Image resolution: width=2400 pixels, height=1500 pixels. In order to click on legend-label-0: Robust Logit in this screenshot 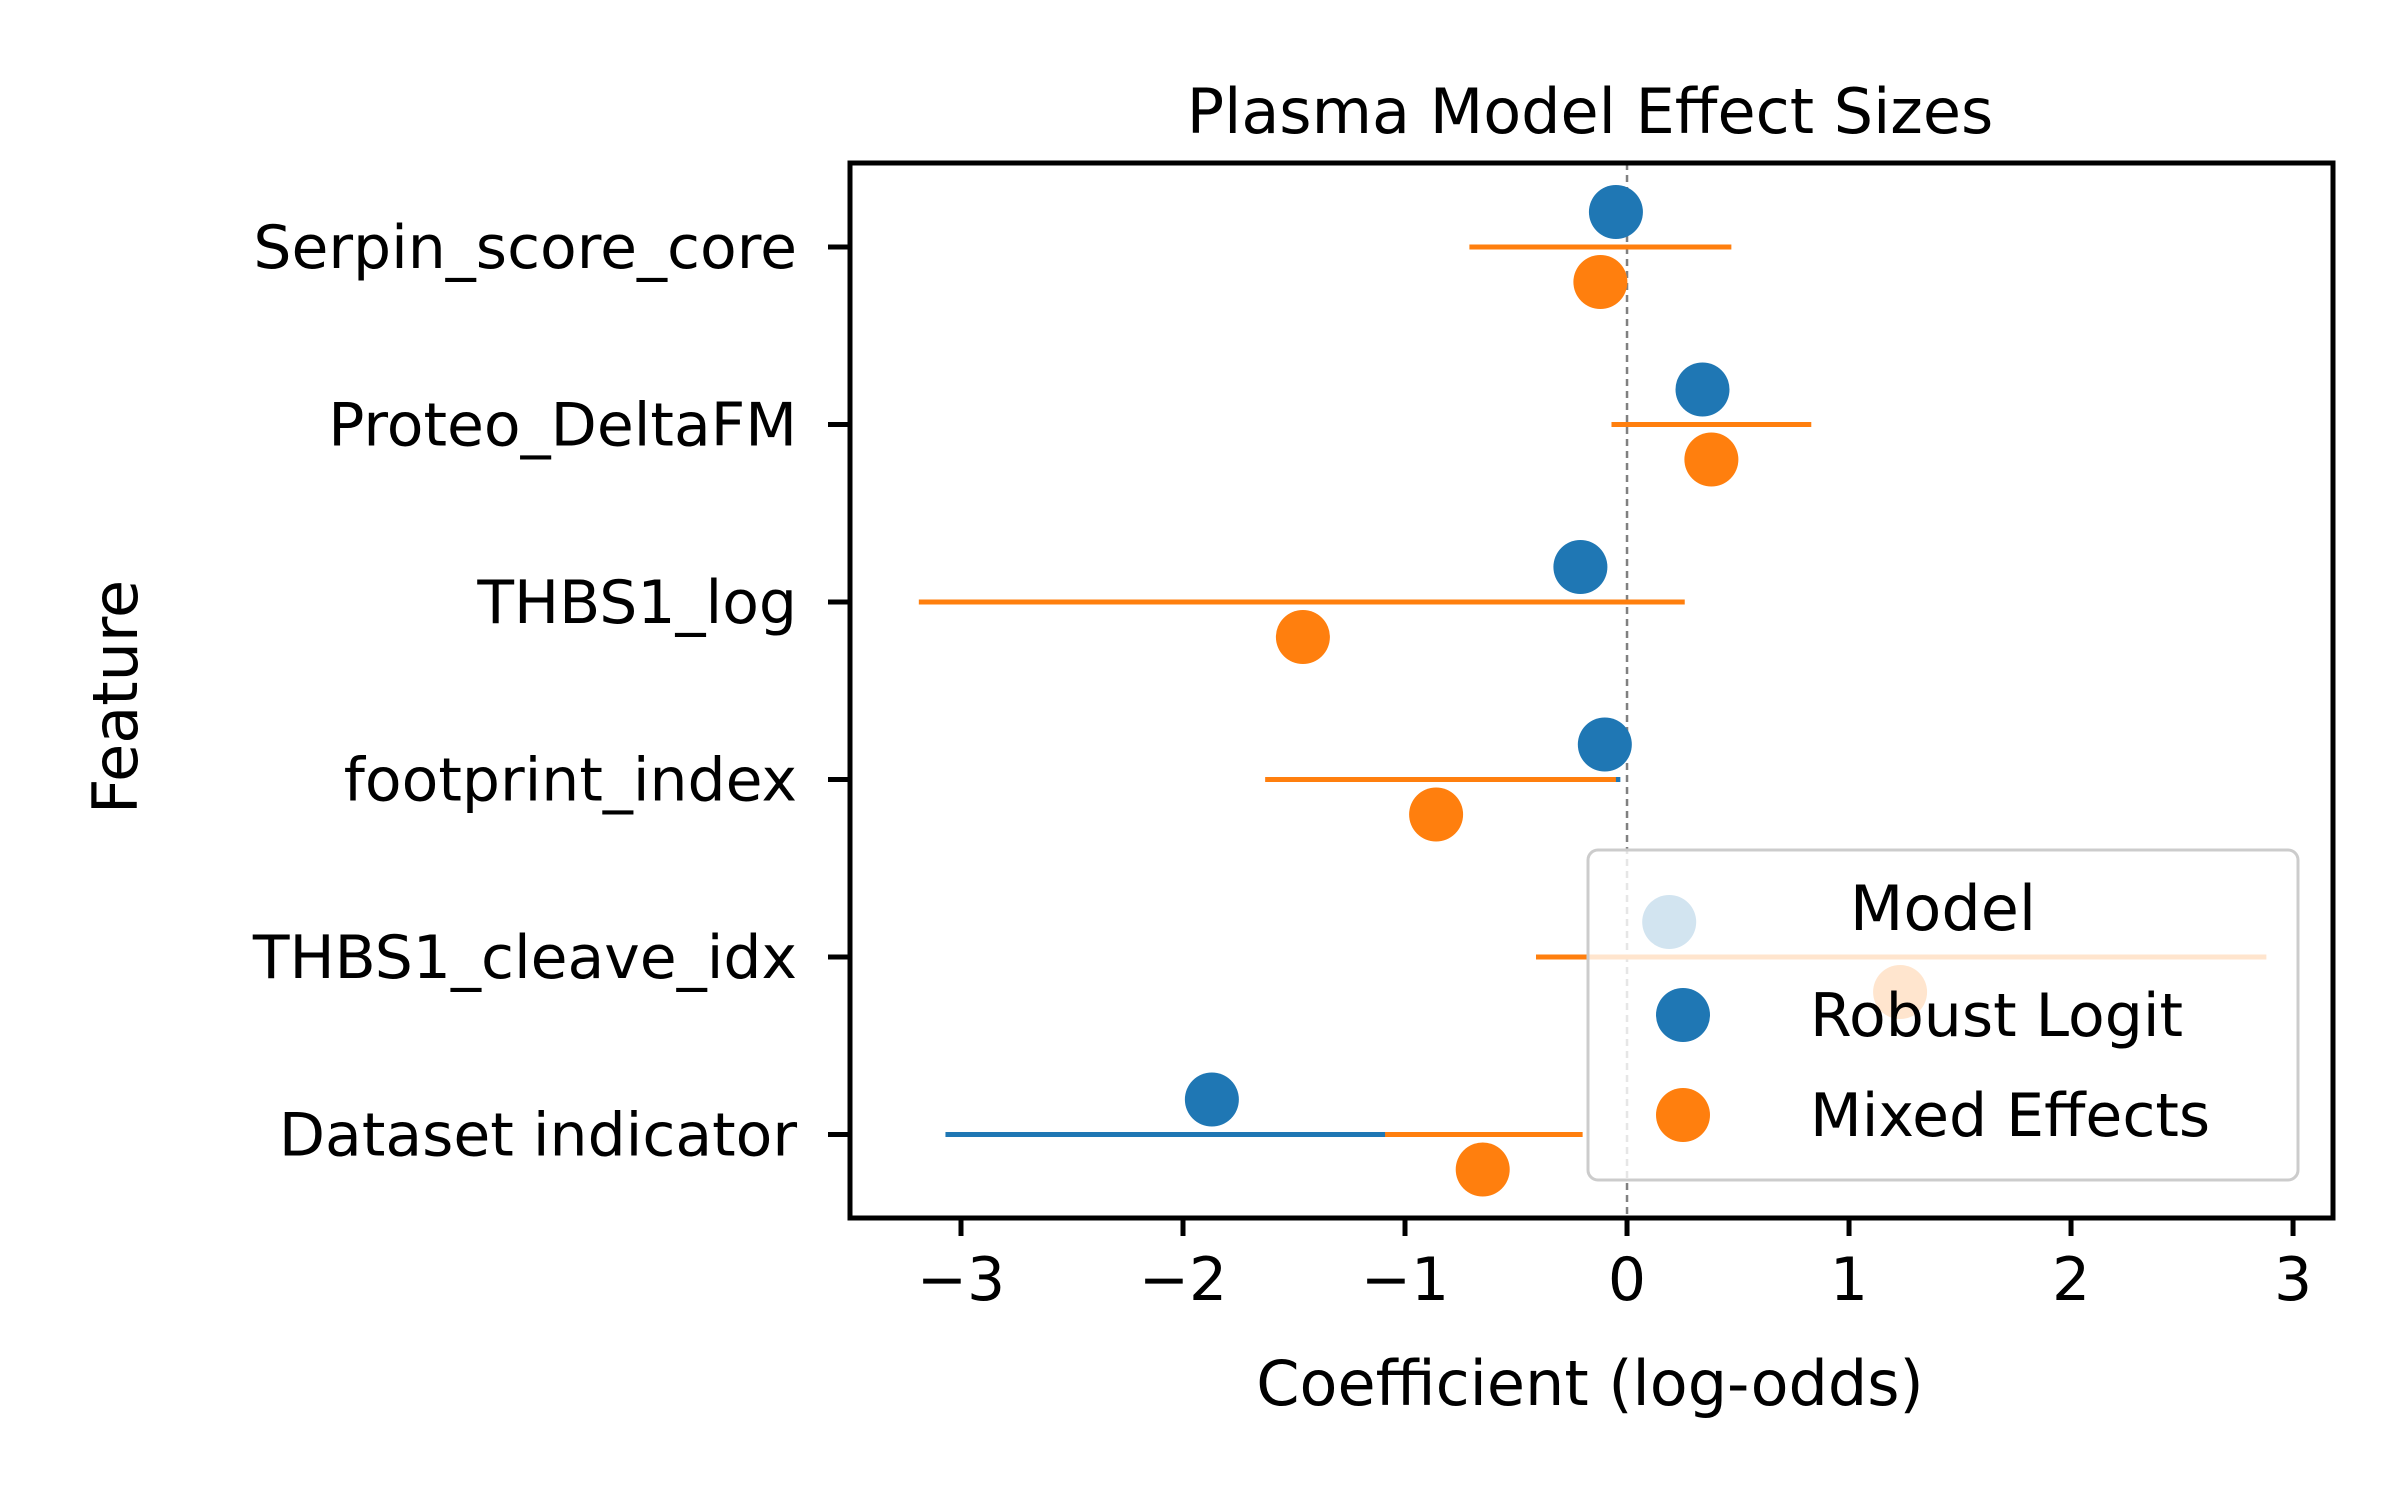, I will do `click(1996, 1016)`.